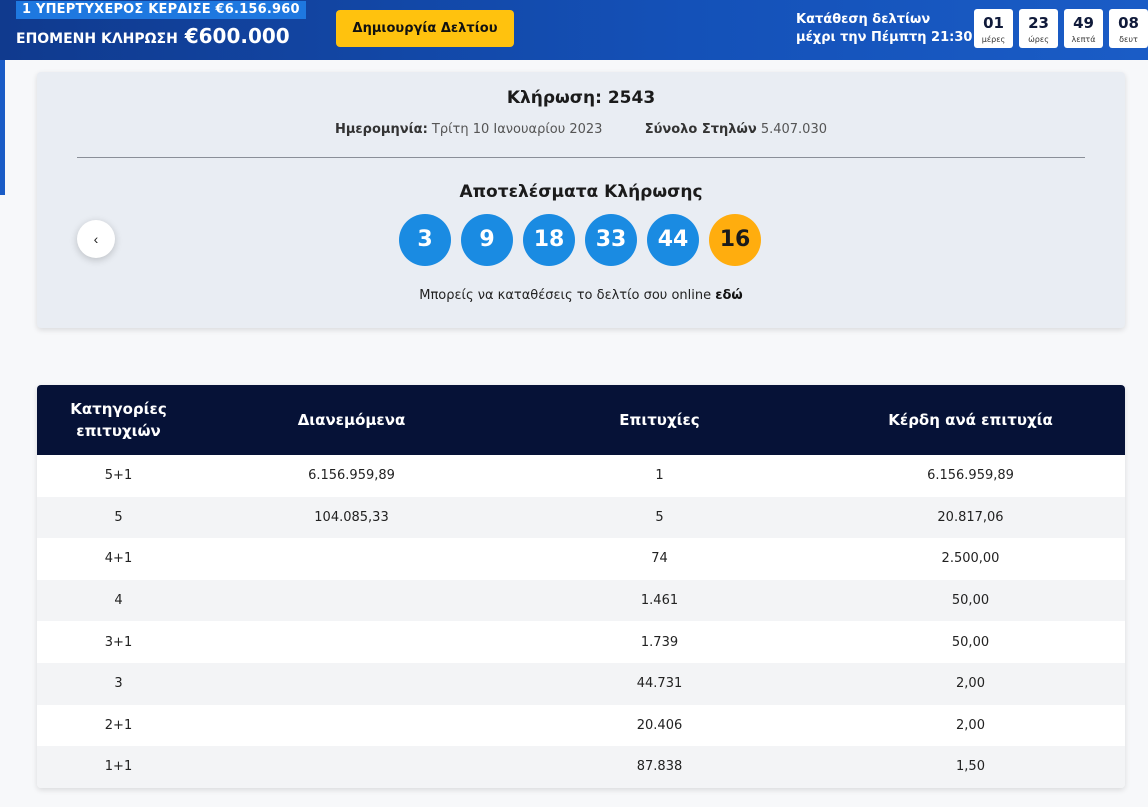  What do you see at coordinates (237, 36) in the screenshot?
I see `next-draw-amount: €600.000` at bounding box center [237, 36].